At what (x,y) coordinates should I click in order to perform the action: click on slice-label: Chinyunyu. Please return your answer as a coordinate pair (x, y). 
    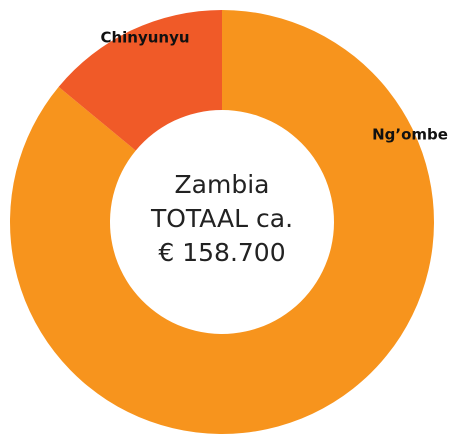
    Looking at the image, I should click on (144, 38).